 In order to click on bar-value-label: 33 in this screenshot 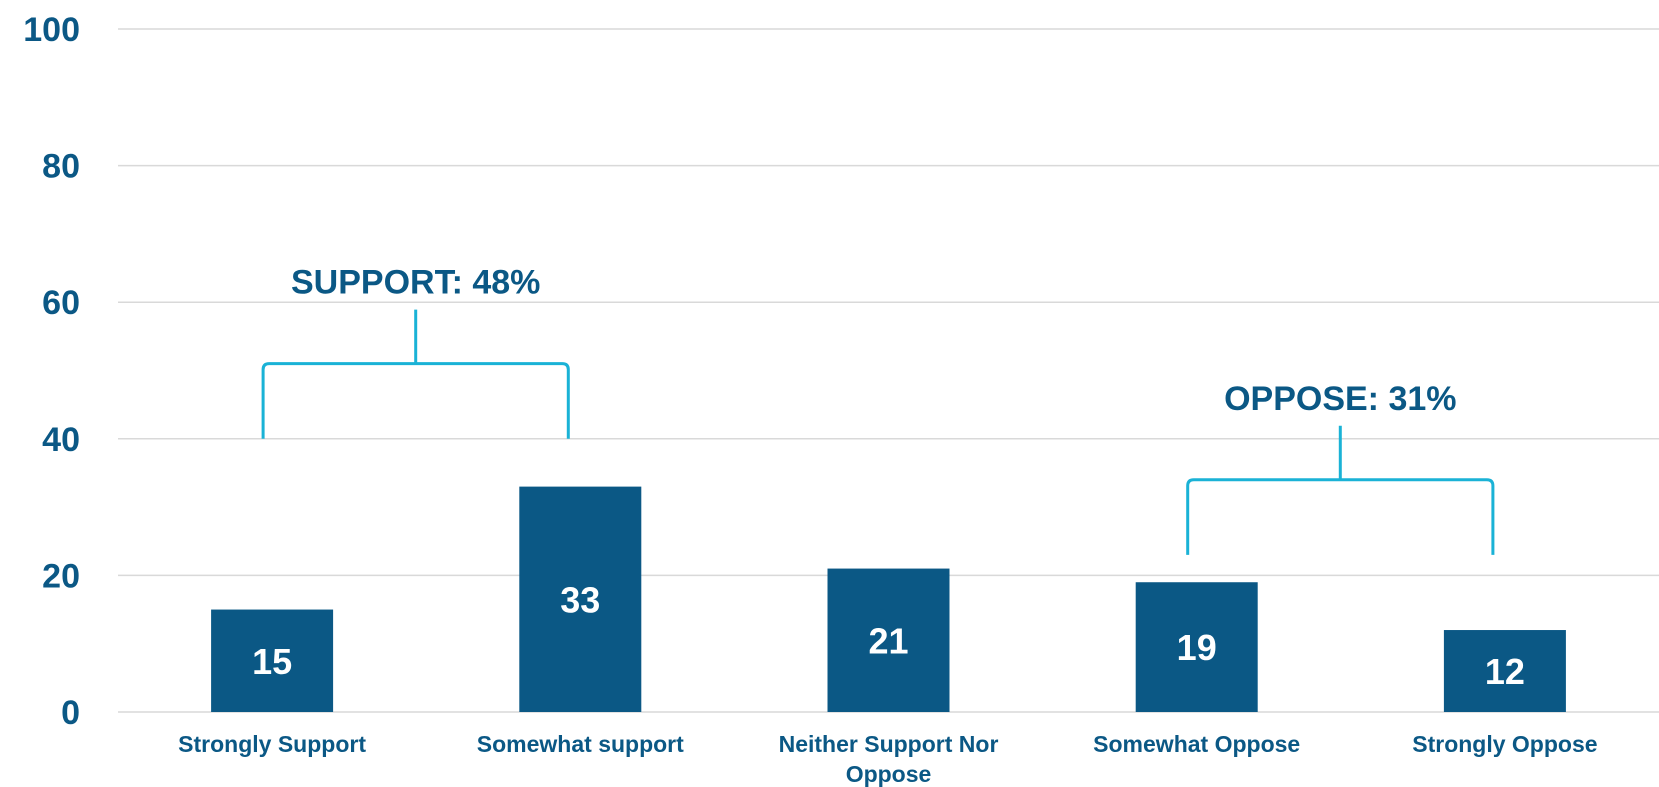, I will do `click(580, 599)`.